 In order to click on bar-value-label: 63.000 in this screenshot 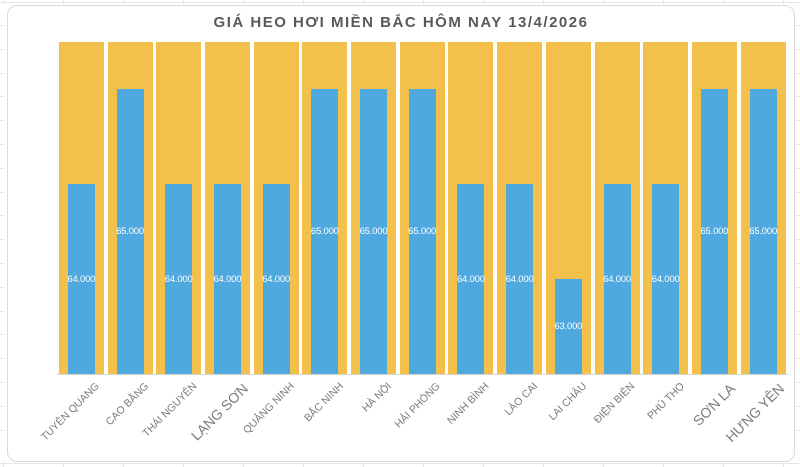, I will do `click(568, 327)`.